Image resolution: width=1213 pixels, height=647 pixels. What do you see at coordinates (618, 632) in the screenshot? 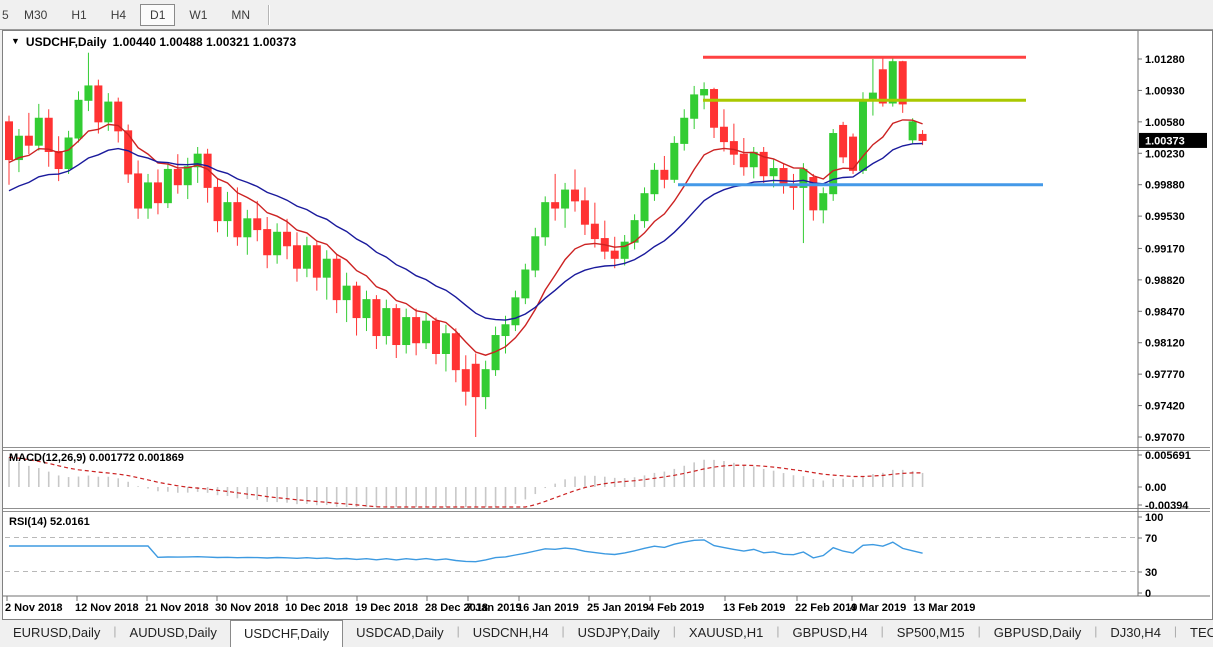
I see `bottom-tab-usdjpy-daily: USDJPY,Daily` at bounding box center [618, 632].